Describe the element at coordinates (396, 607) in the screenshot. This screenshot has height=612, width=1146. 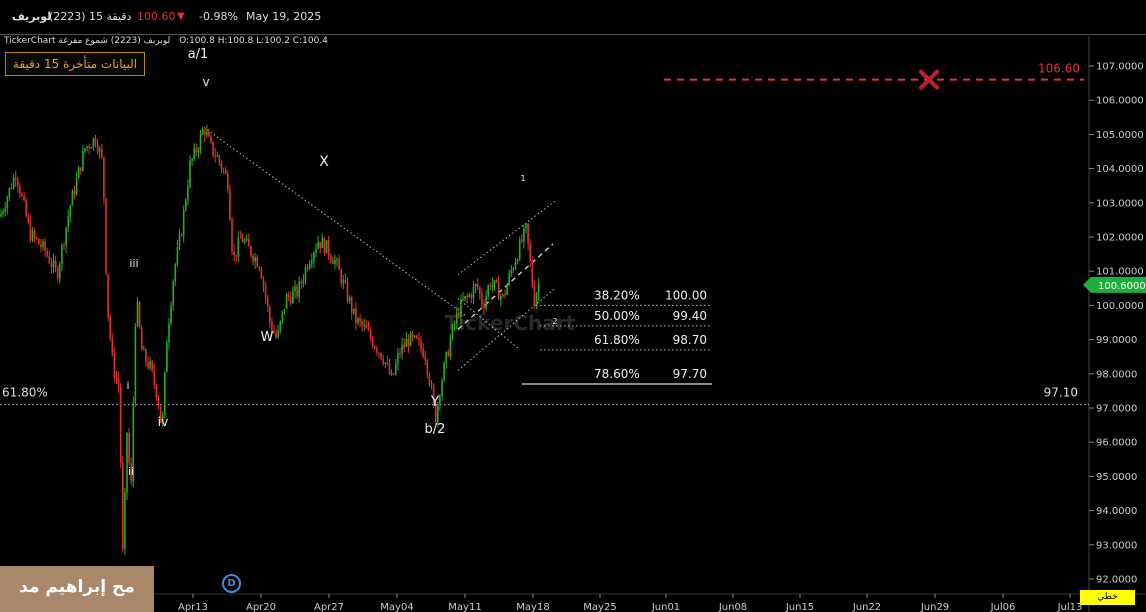
I see `x-tick-label: May04` at that location.